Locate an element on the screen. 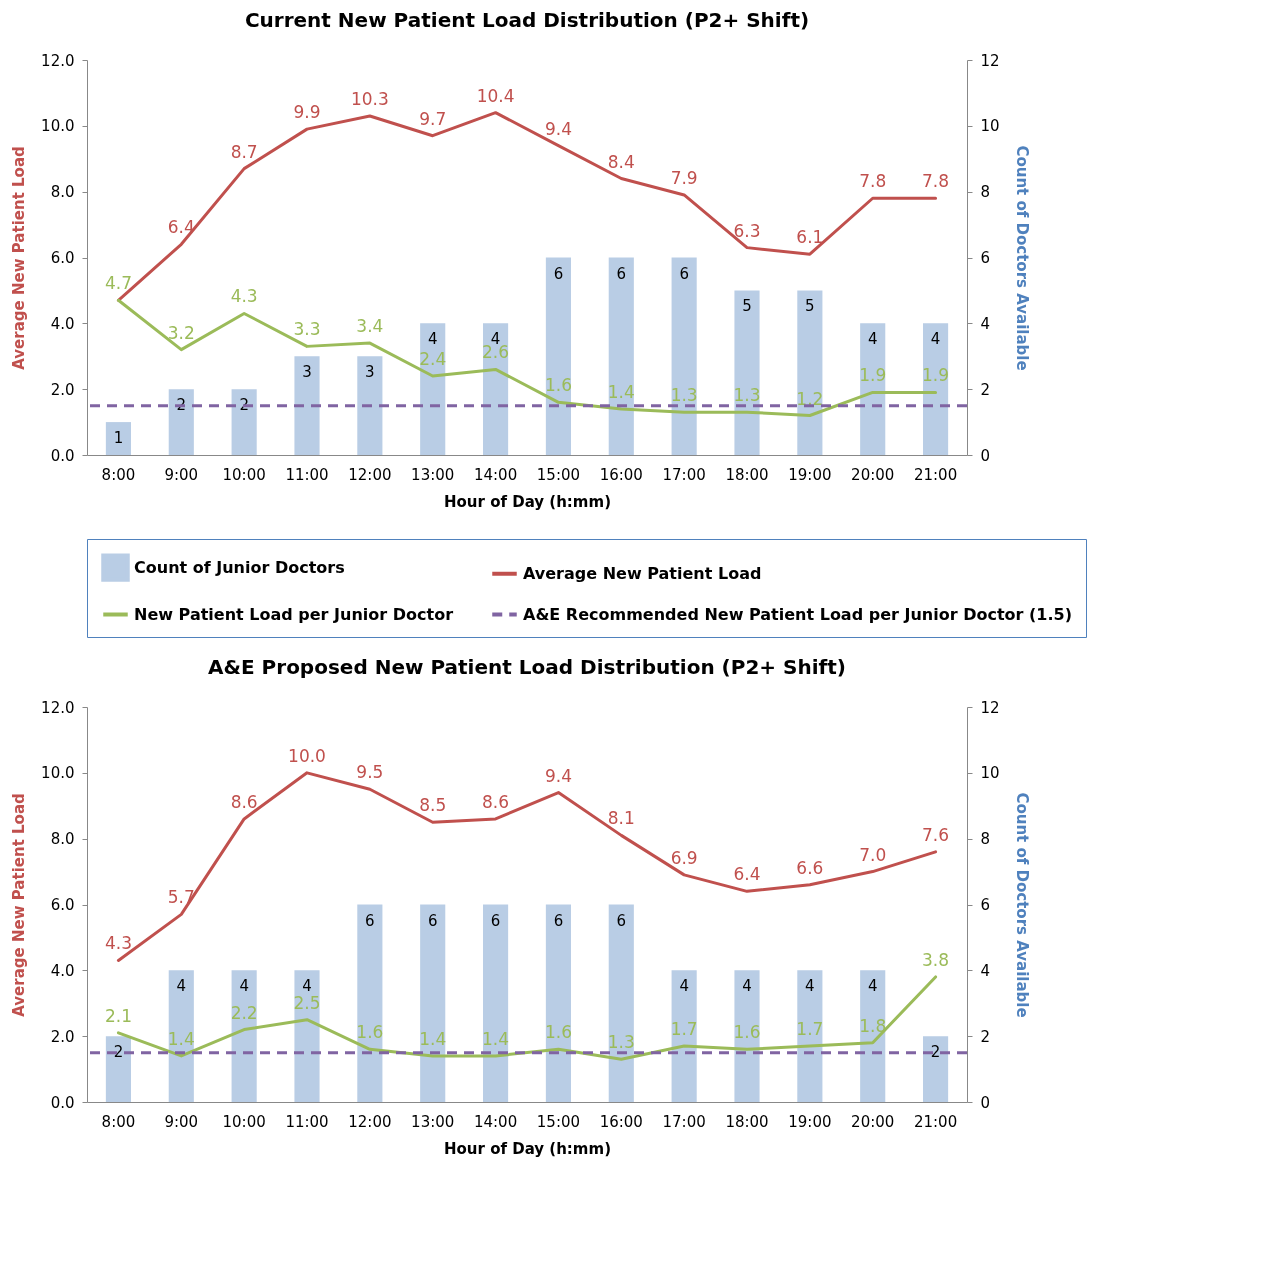  data-label: 7.6 is located at coordinates (936, 834).